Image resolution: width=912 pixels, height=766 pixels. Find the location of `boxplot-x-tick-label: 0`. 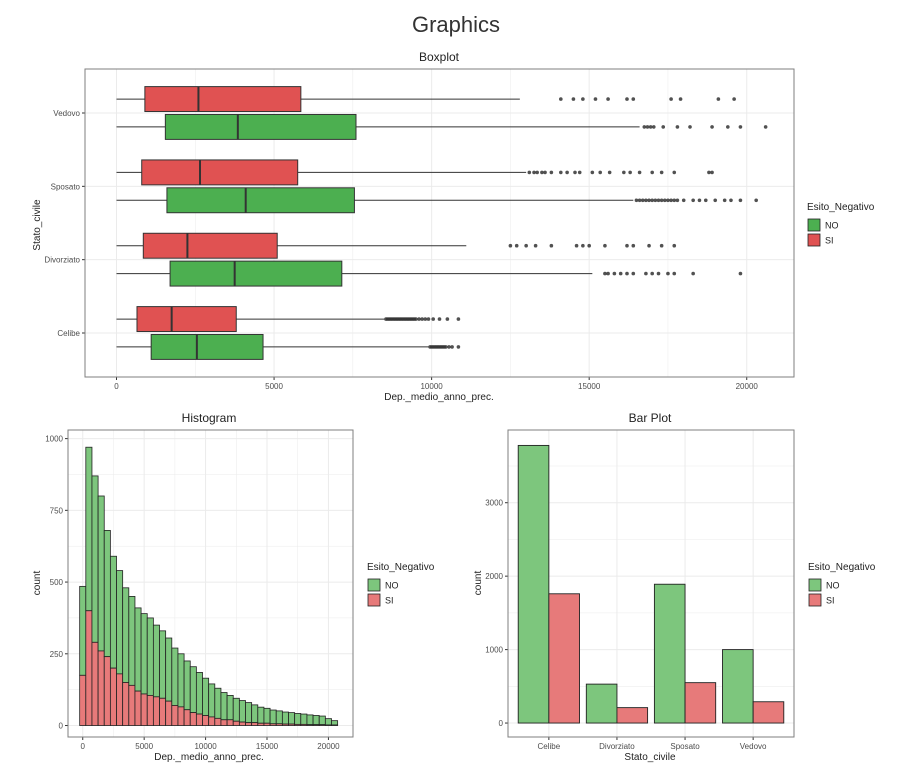

boxplot-x-tick-label: 0 is located at coordinates (116, 386).